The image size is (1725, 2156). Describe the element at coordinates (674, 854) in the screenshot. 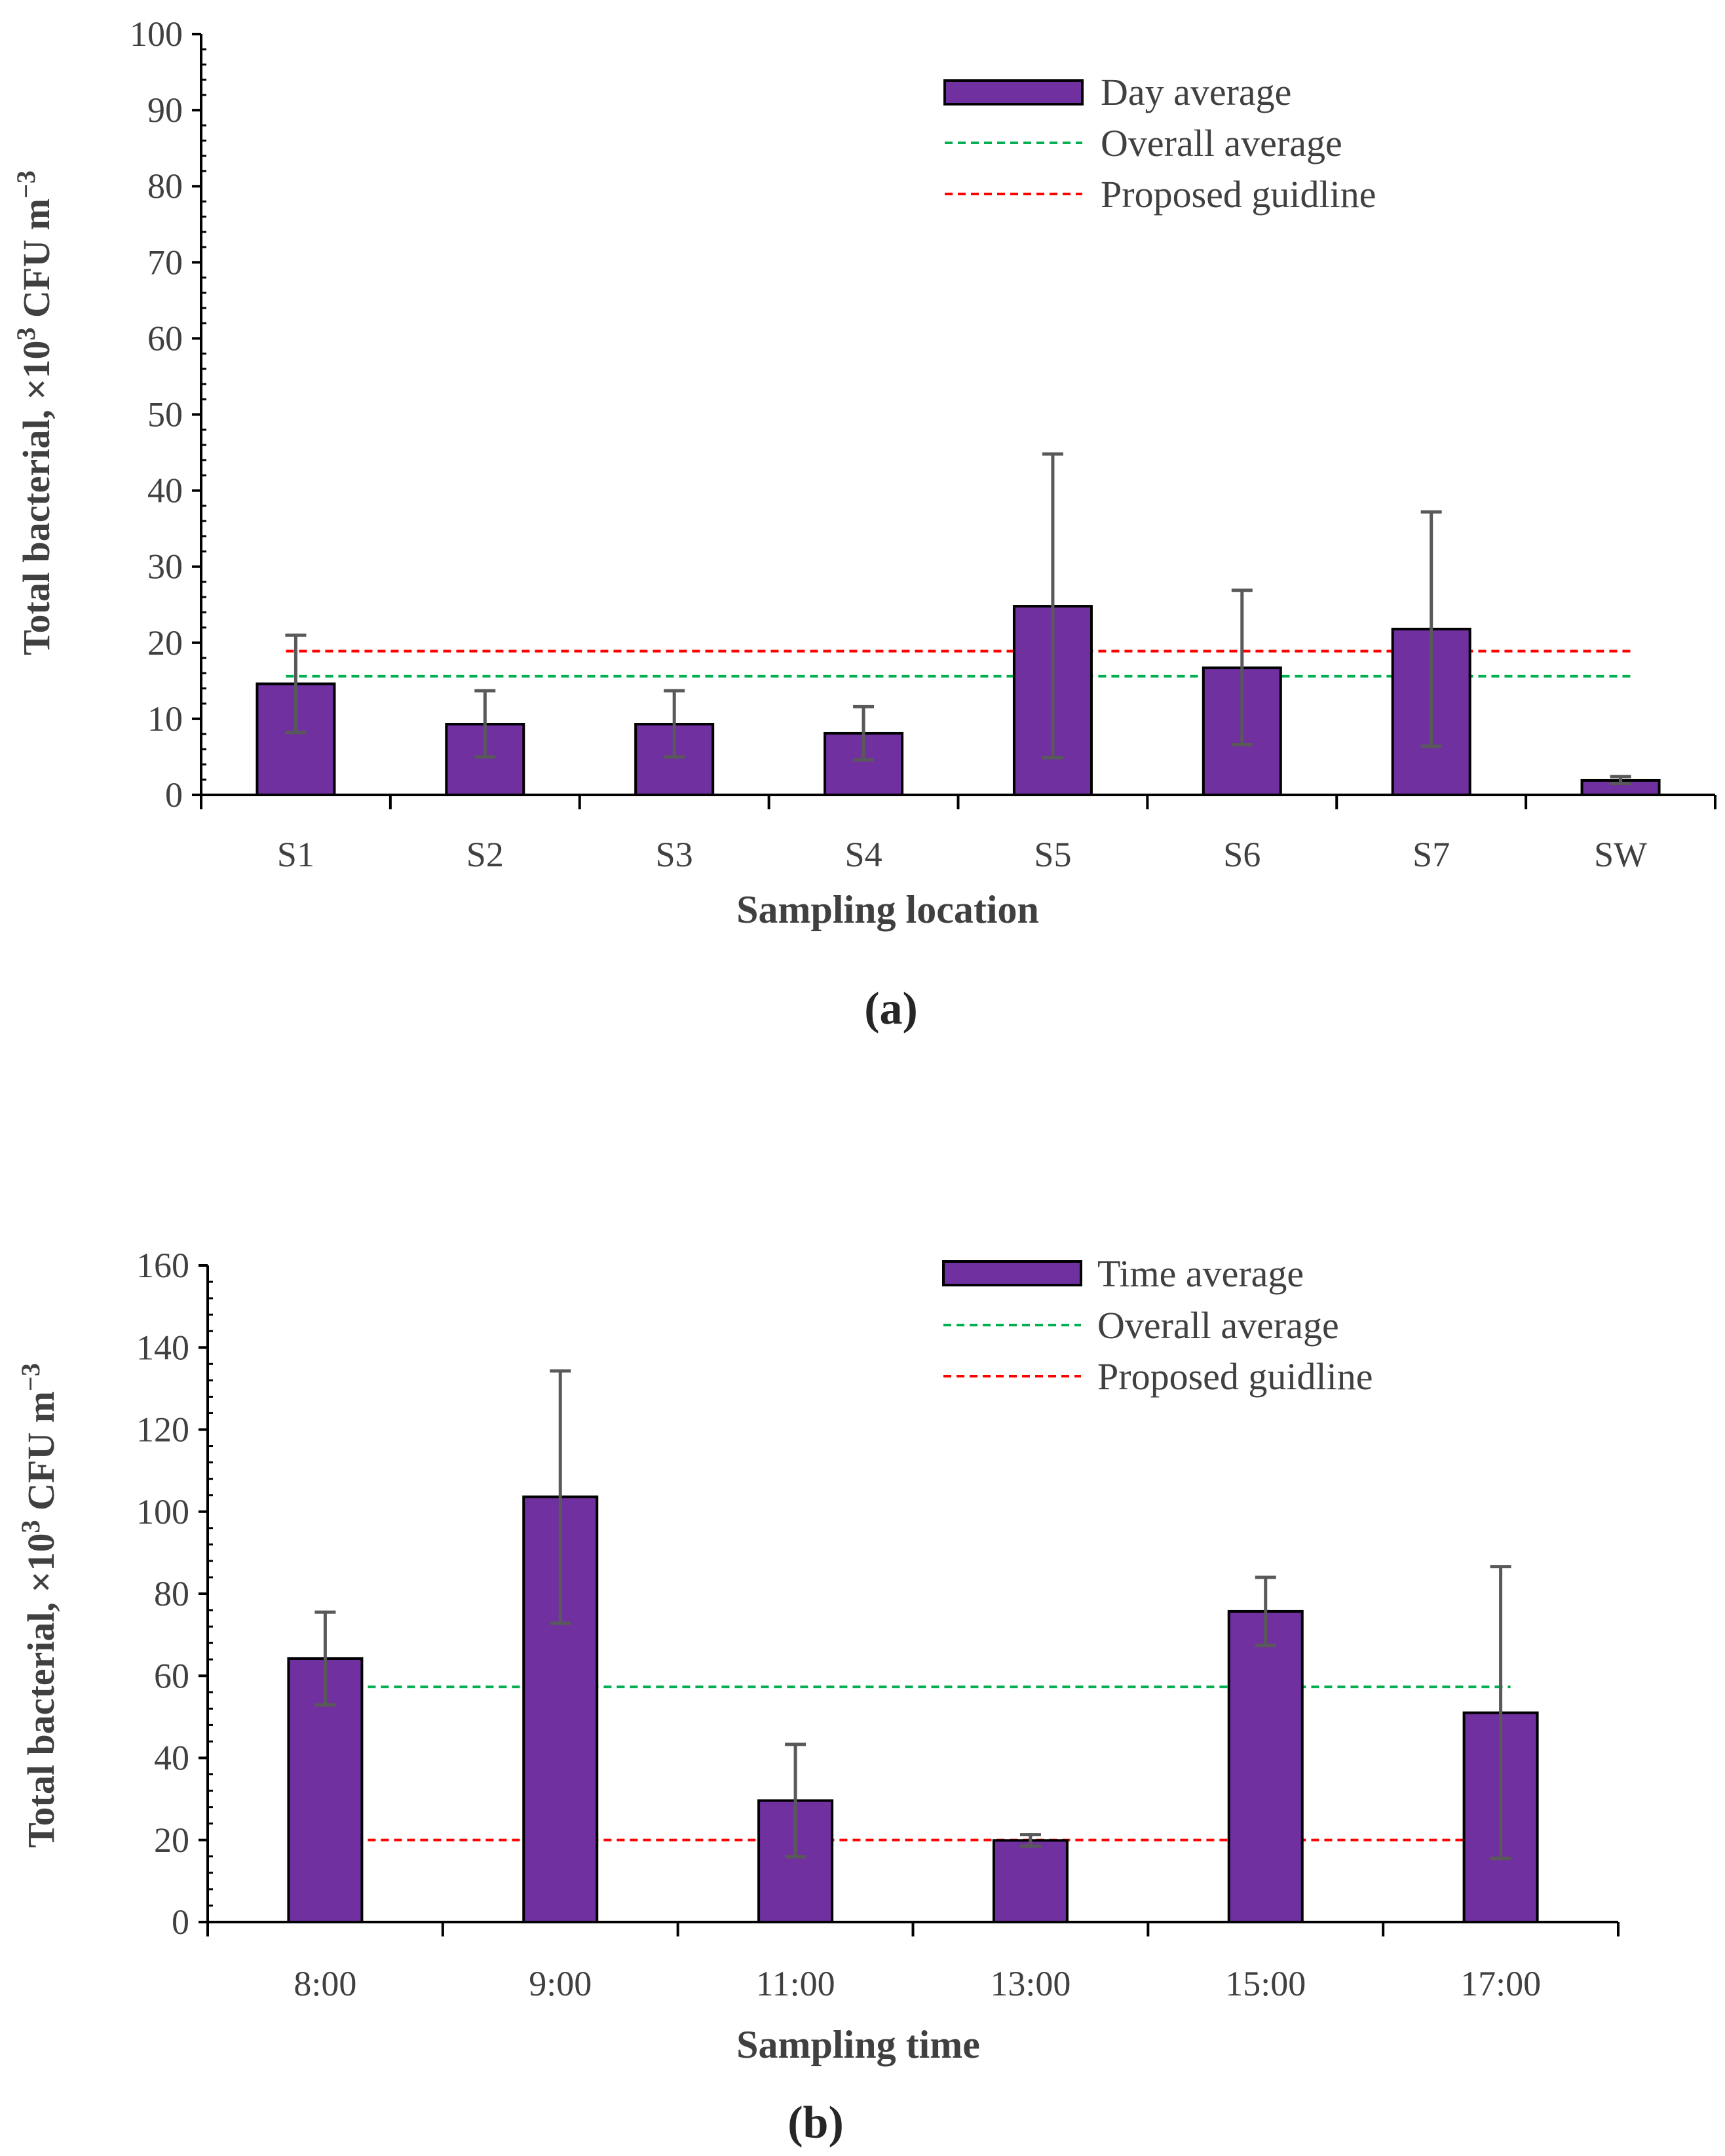

I see `x-tick-label: S3` at that location.